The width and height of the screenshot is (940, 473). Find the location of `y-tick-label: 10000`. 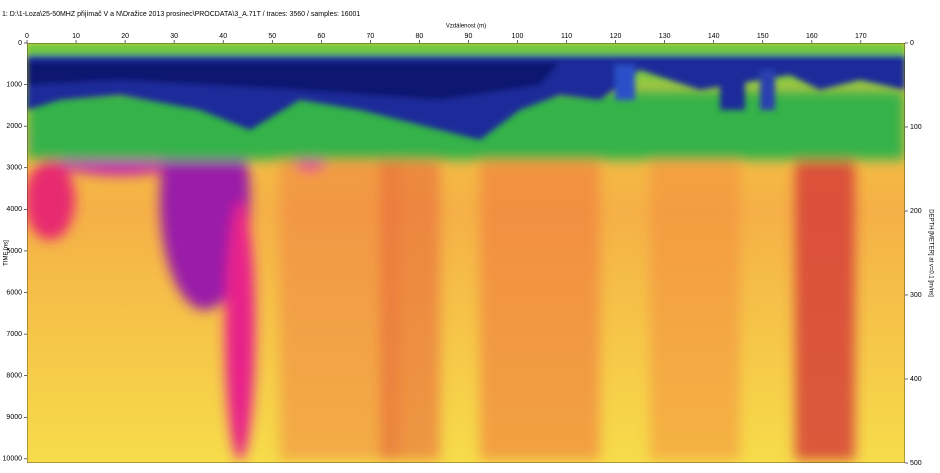

y-tick-label: 10000 is located at coordinates (13, 459).